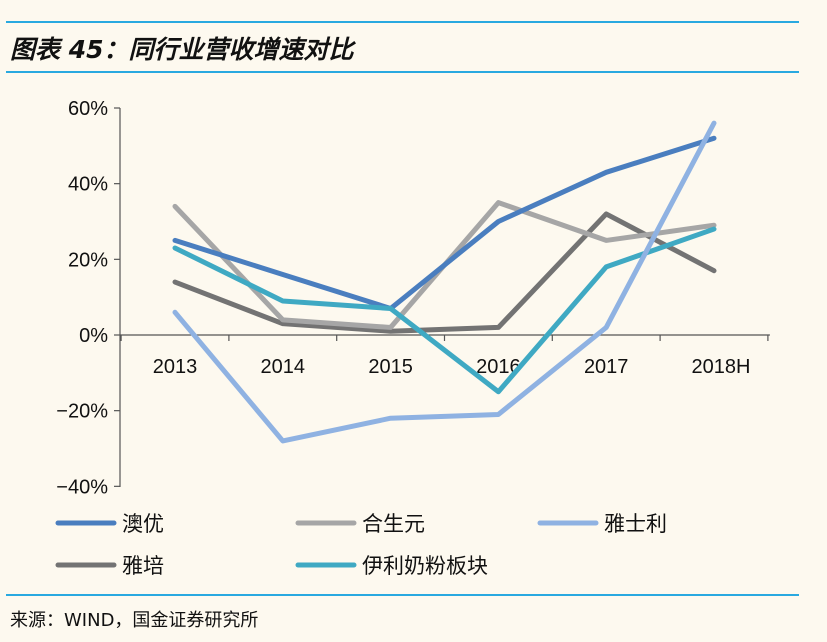 This screenshot has width=827, height=642. Describe the element at coordinates (390, 367) in the screenshot. I see `x-tick-label: 2015` at that location.